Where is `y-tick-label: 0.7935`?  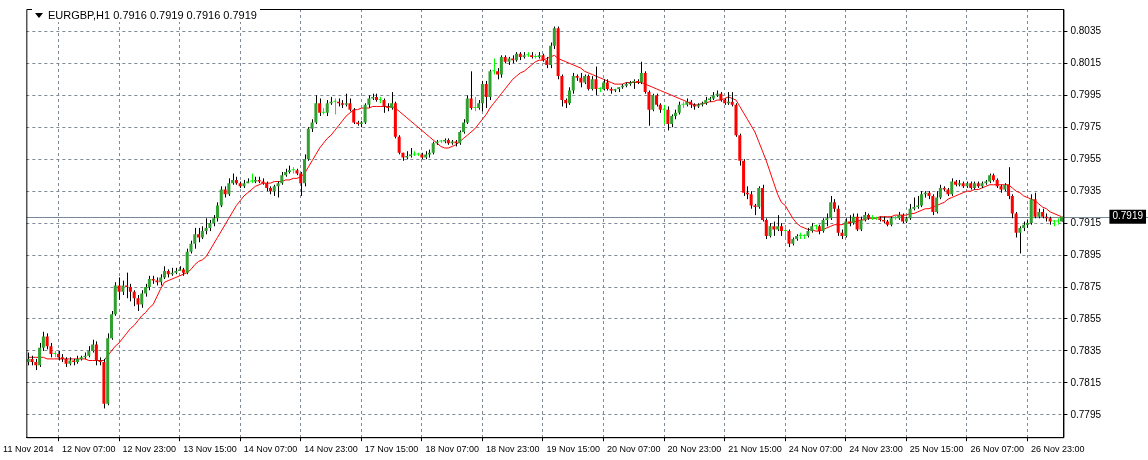 y-tick-label: 0.7935 is located at coordinates (1086, 190).